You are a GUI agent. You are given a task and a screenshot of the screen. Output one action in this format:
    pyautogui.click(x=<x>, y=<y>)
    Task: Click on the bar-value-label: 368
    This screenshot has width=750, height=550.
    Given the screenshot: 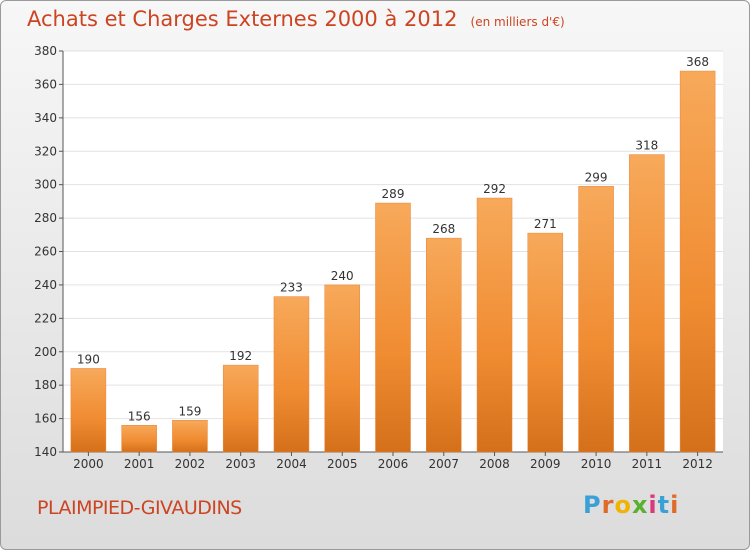 What is the action you would take?
    pyautogui.click(x=697, y=62)
    